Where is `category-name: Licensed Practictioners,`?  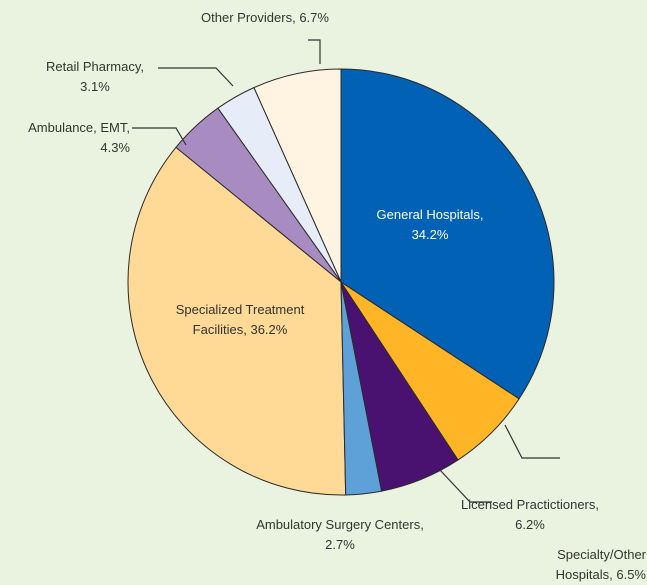 category-name: Licensed Practictioners, is located at coordinates (529, 504).